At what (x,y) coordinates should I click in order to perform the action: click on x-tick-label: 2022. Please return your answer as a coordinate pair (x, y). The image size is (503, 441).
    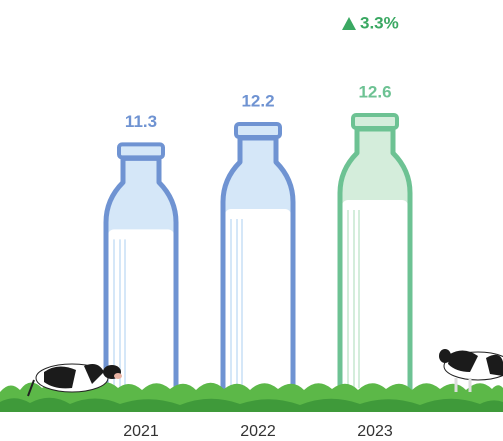
    Looking at the image, I should click on (258, 431).